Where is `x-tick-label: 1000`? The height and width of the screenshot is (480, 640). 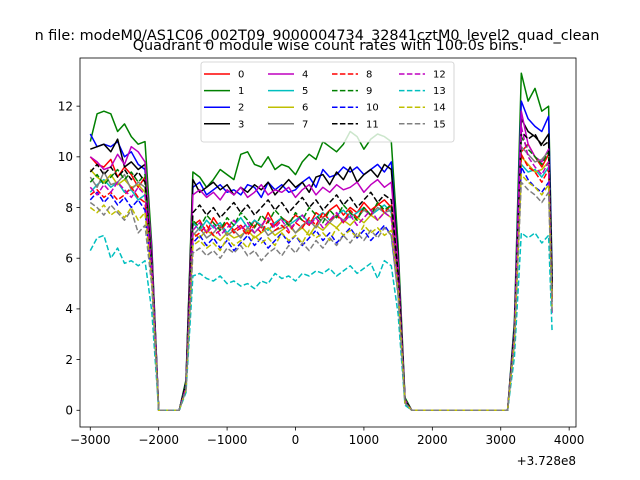 x-tick-label: 1000 is located at coordinates (364, 440).